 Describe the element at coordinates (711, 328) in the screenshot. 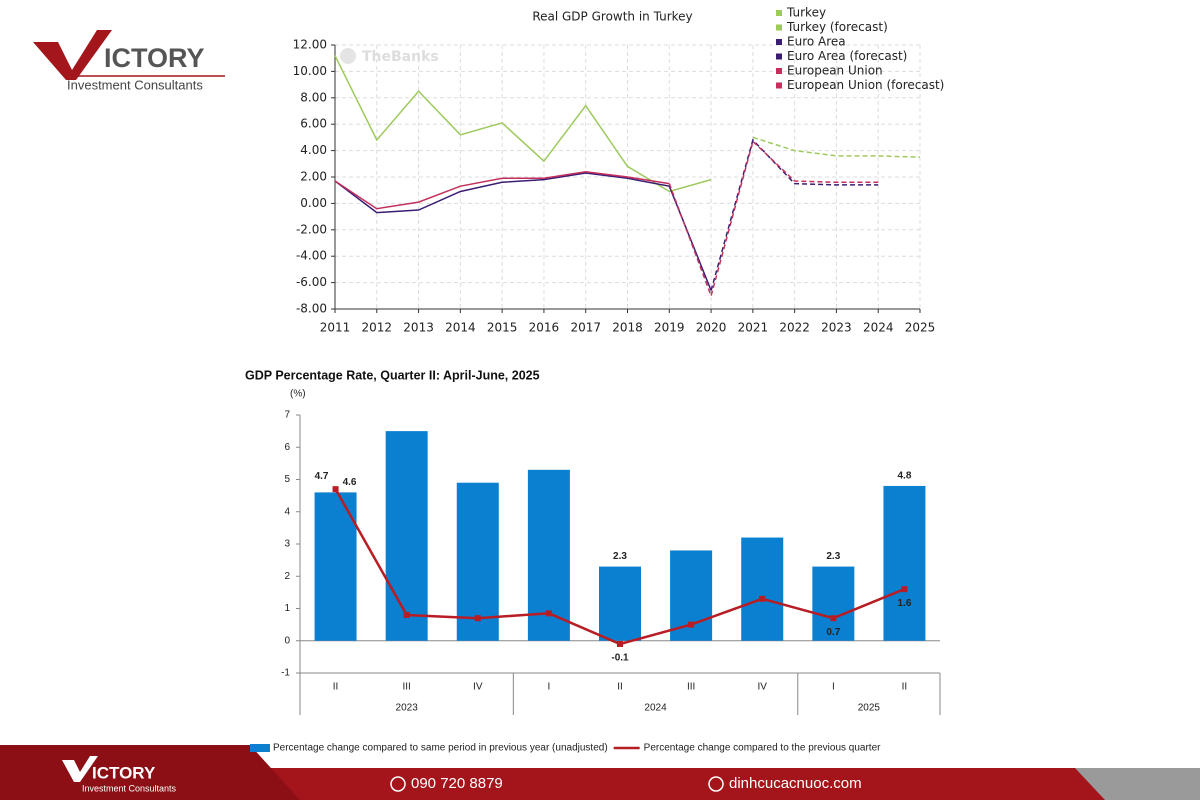

I see `x-tick-label: 2020` at that location.